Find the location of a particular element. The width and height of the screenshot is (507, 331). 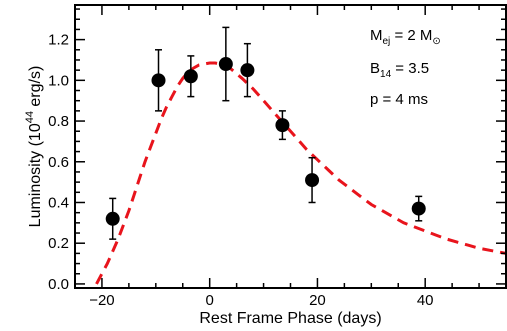

annotation-spin-period: p = 4 ms is located at coordinates (399, 99).